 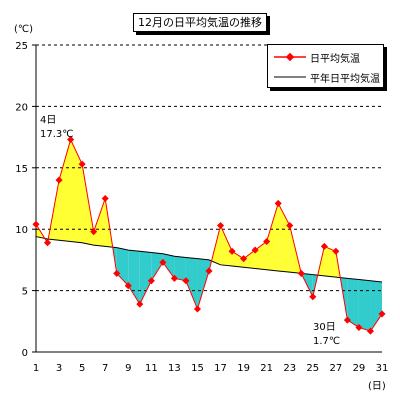 What do you see at coordinates (243, 368) in the screenshot?
I see `x-tick-label: 19` at bounding box center [243, 368].